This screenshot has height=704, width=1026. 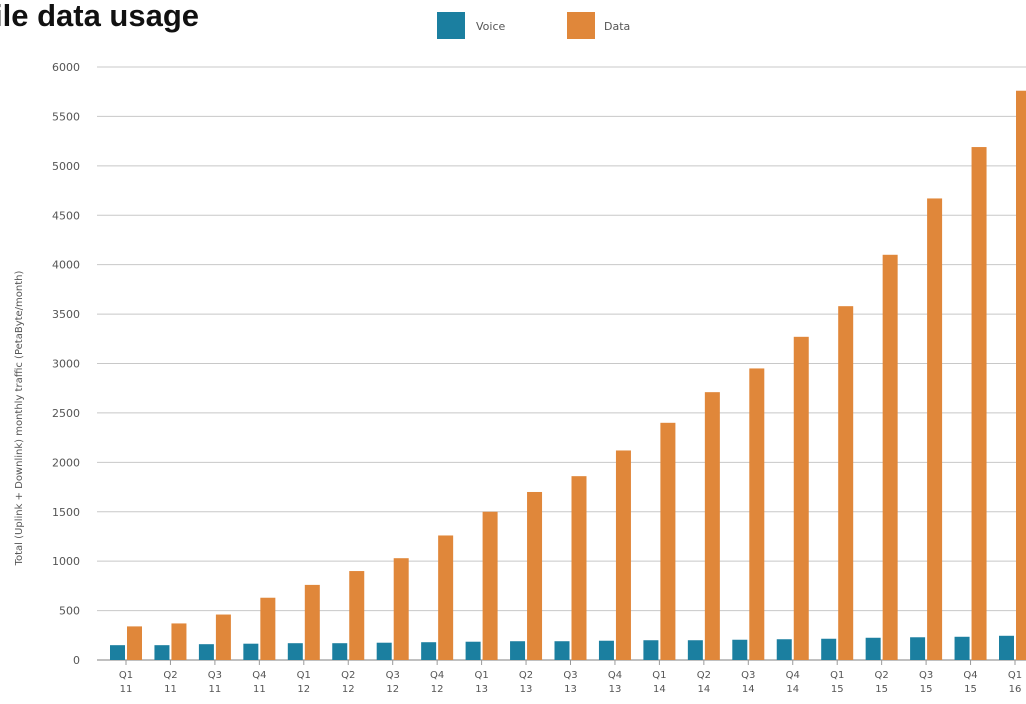 I want to click on legend-label-data: Data, so click(x=617, y=26).